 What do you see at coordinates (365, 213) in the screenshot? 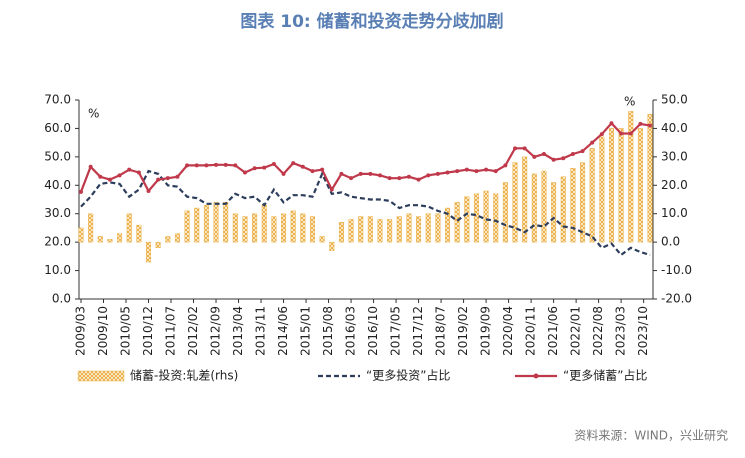
I see `line` at bounding box center [365, 213].